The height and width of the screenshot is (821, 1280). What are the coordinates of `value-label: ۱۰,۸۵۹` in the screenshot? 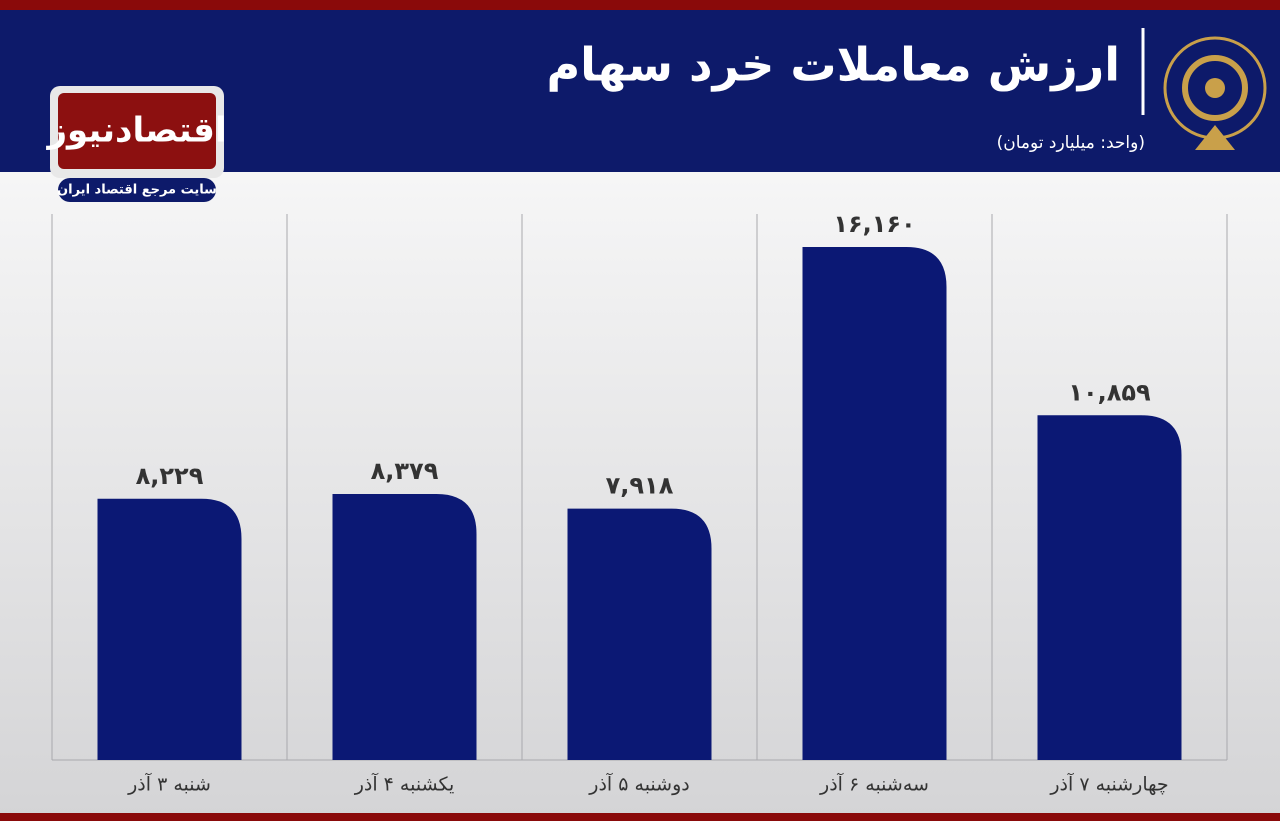 It's located at (1109, 392).